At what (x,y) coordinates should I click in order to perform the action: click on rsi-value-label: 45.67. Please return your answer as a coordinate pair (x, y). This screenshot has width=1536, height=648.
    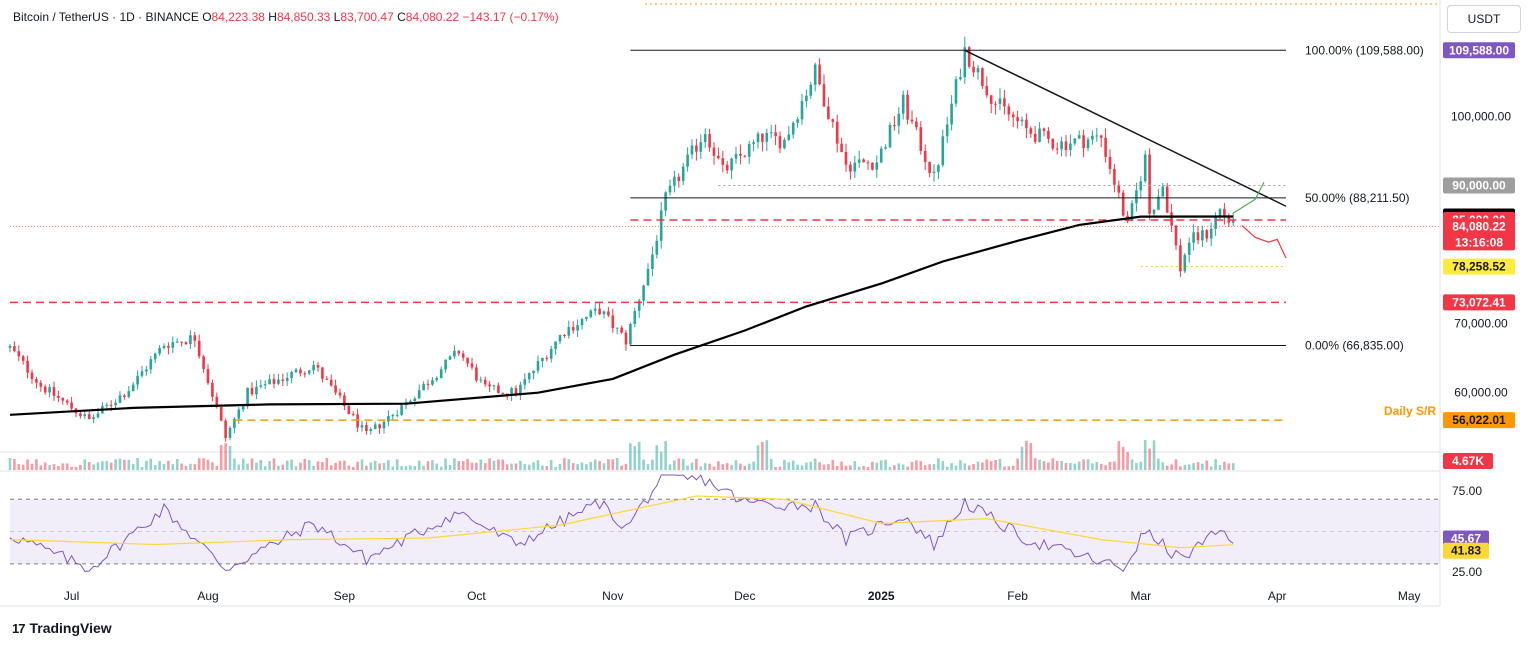
    Looking at the image, I should click on (1466, 539).